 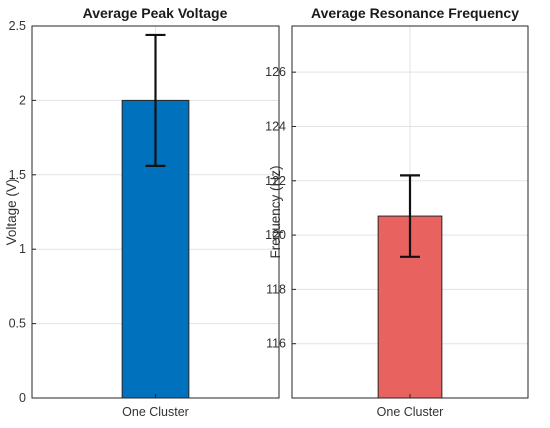 I want to click on frequency-ytick-label: 116, so click(x=276, y=344).